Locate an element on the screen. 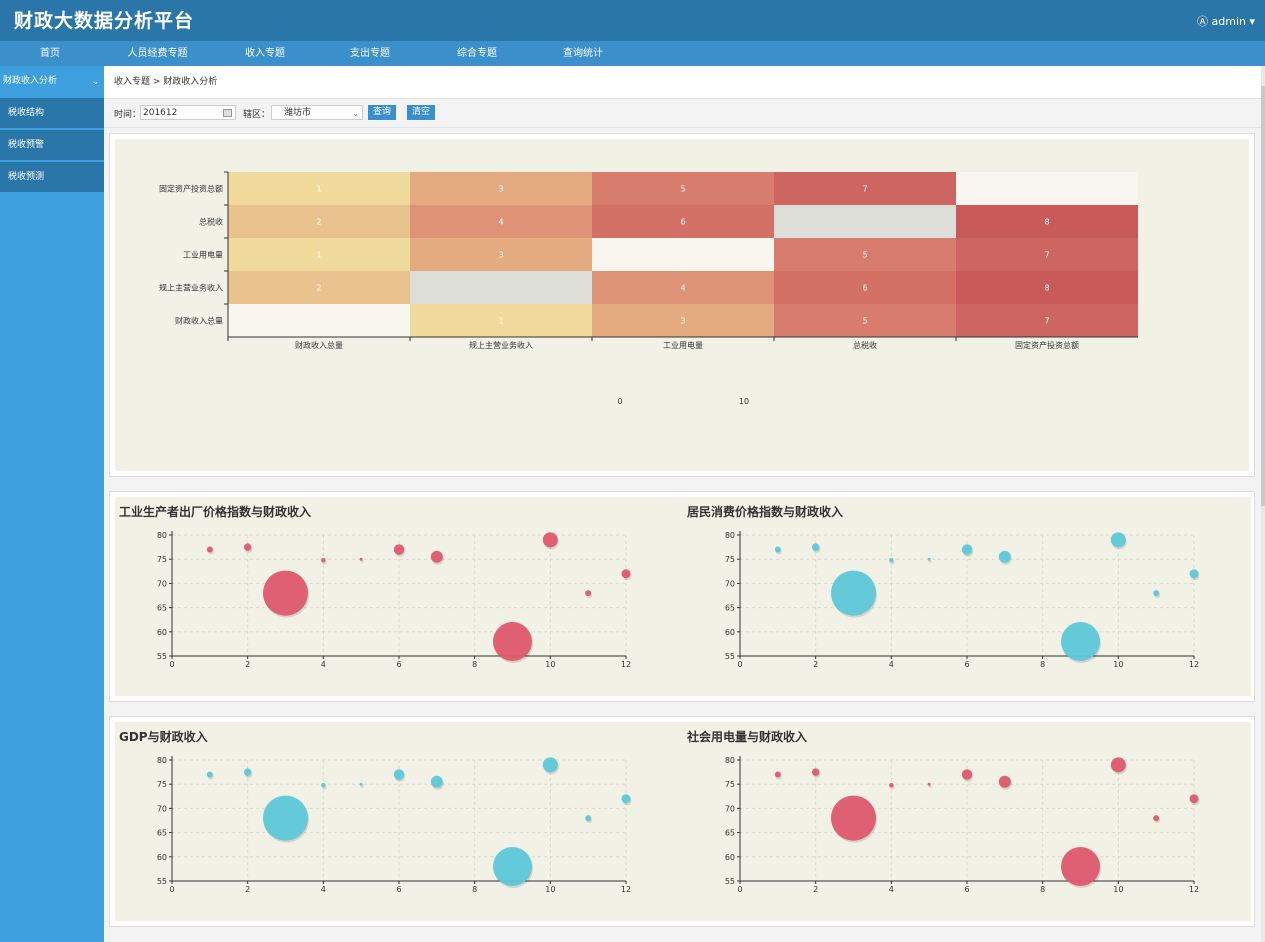 The width and height of the screenshot is (1265, 942). query-button: 查询 is located at coordinates (382, 112).